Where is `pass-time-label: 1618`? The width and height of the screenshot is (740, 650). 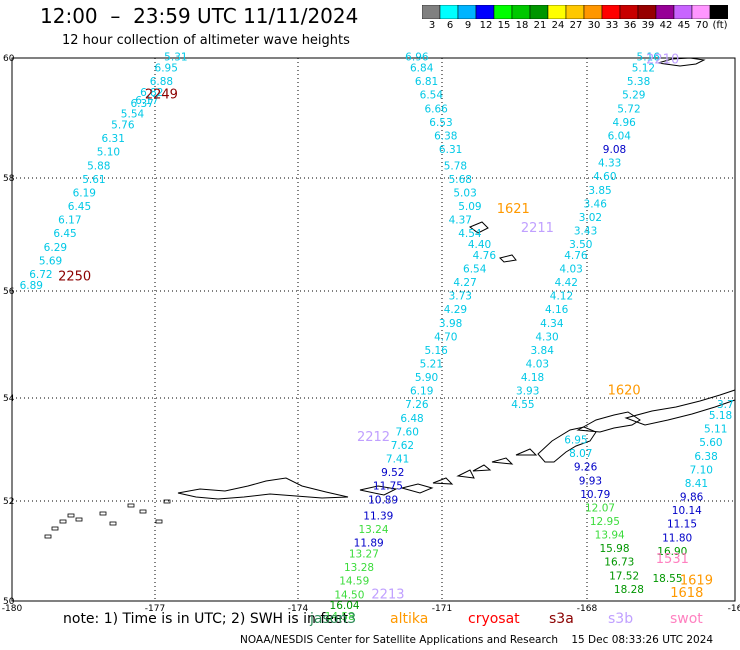
pass-time-label: 1618 is located at coordinates (686, 593).